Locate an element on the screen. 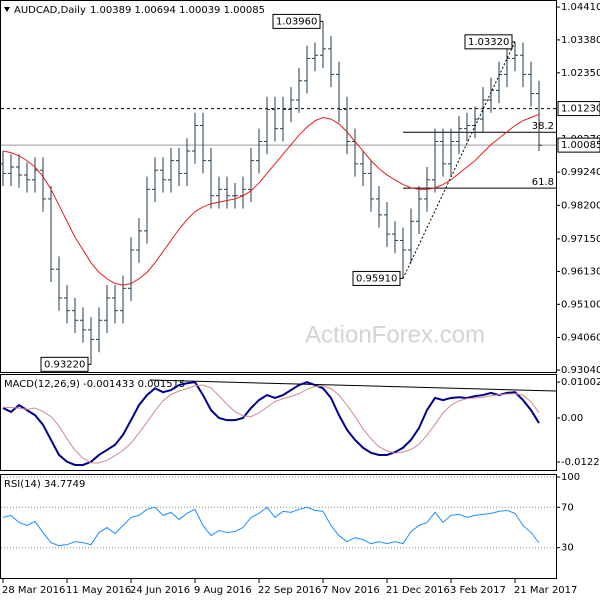 This screenshot has height=600, width=600. x-tick-label: 3 Feb 2017 is located at coordinates (478, 590).